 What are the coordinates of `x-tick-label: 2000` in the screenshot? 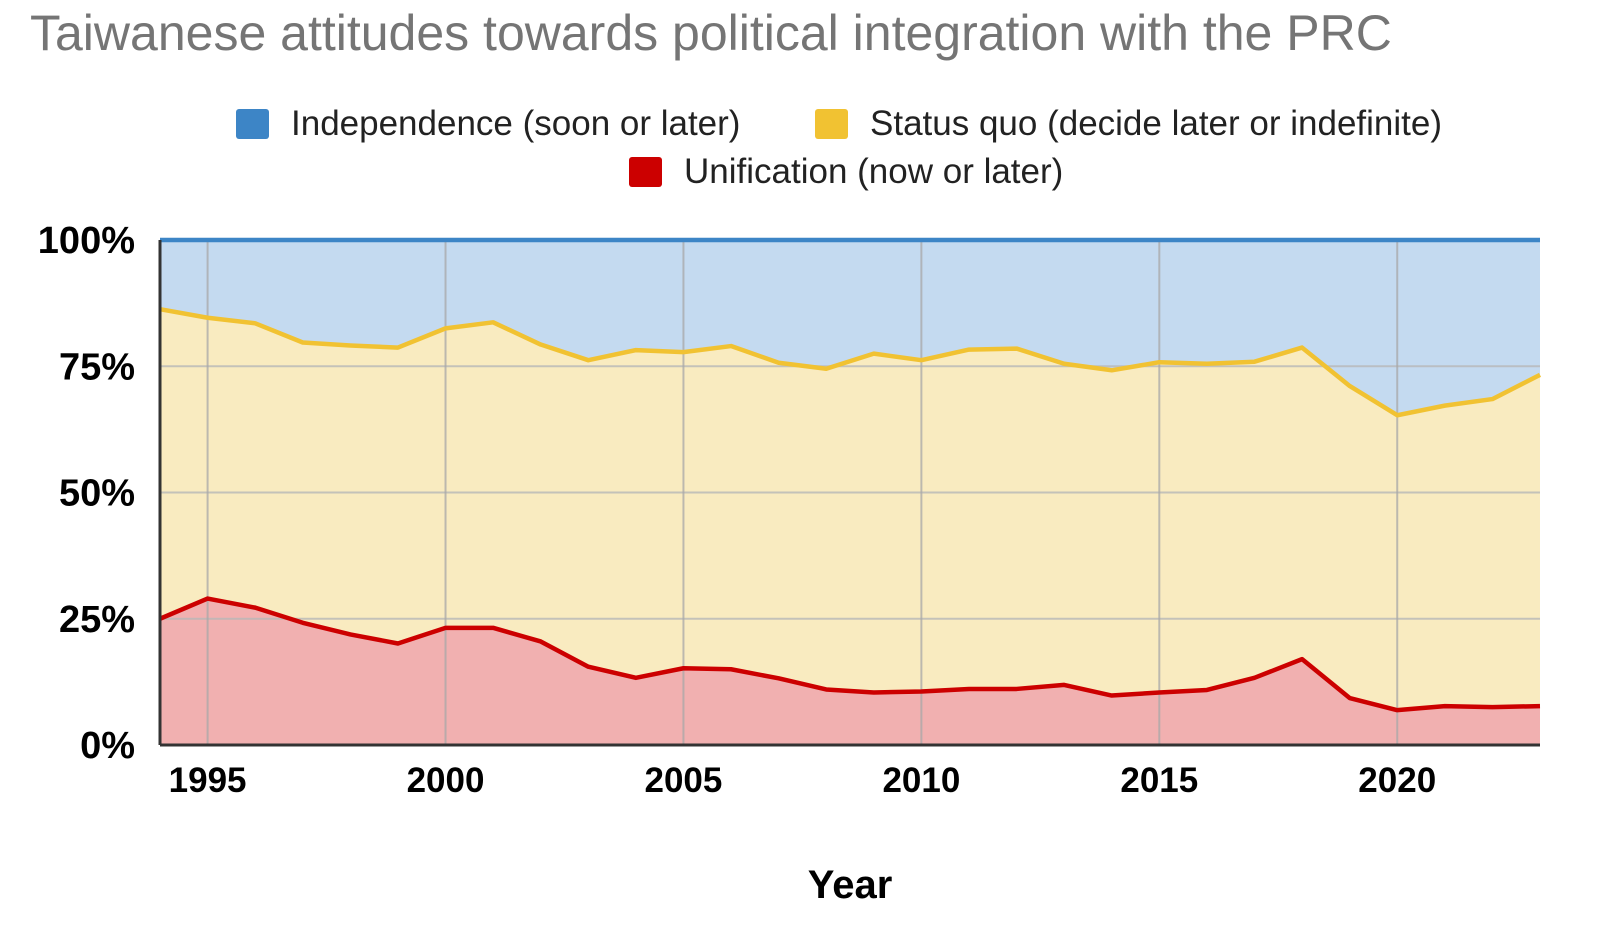 It's located at (446, 780).